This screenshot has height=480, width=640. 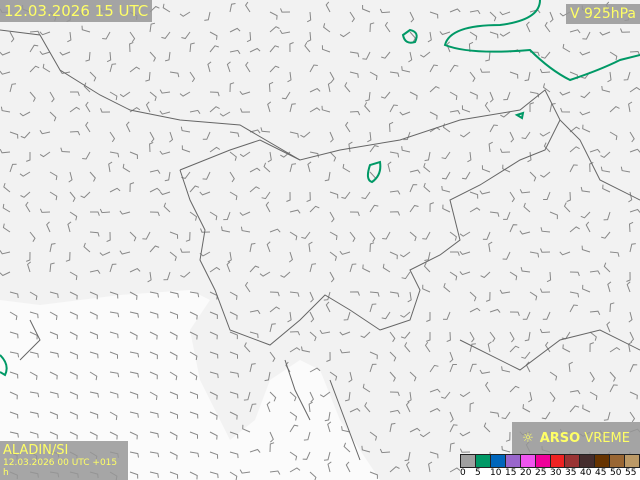 What do you see at coordinates (618, 461) in the screenshot?
I see `legend-swatch` at bounding box center [618, 461].